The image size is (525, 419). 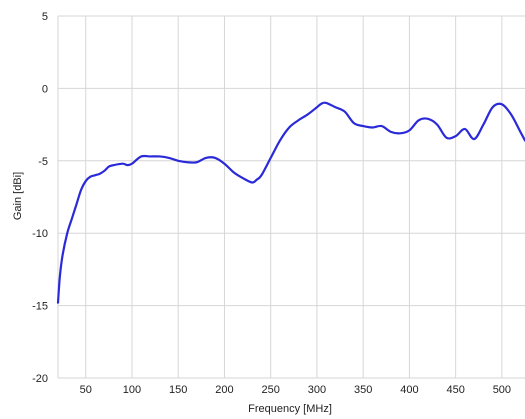 I want to click on y-axis-label: Gain [dBi], so click(x=18, y=196).